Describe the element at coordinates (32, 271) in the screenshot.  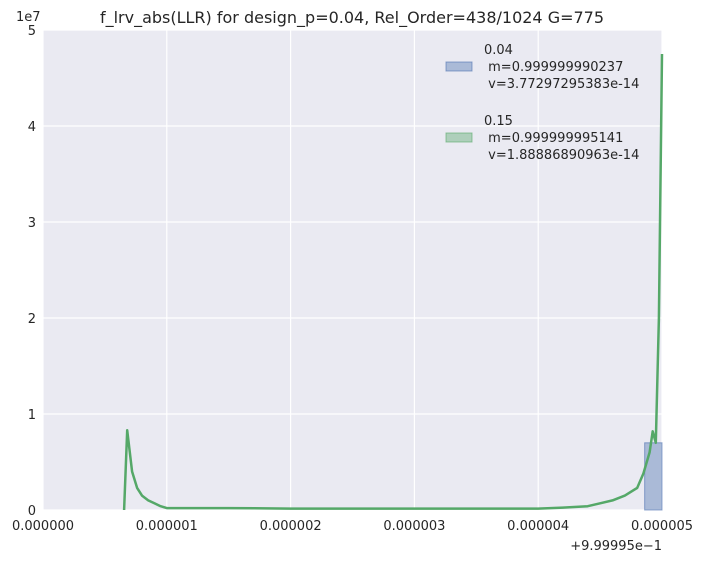
I see `y-axis-ticks: 0 1 2 3 4 5` at that location.